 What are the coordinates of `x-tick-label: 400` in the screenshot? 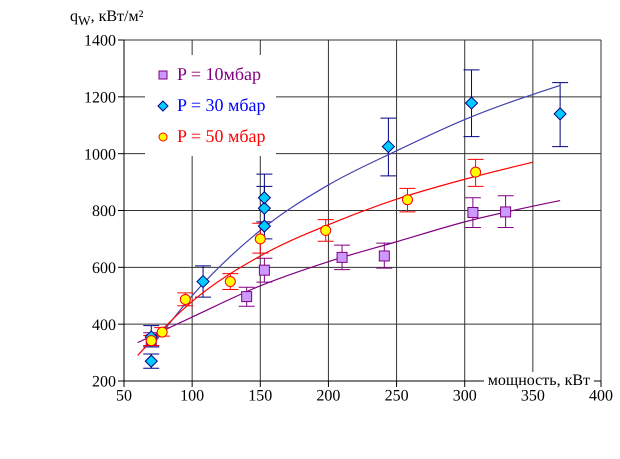 It's located at (601, 395).